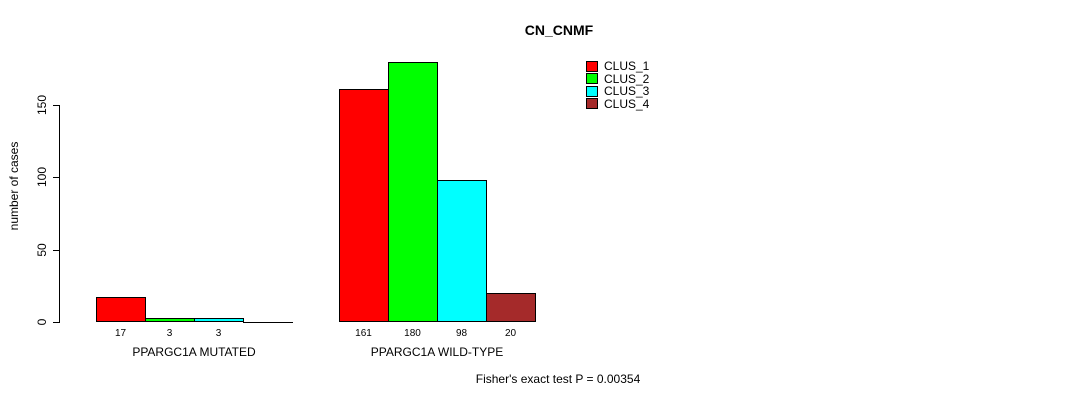 The height and width of the screenshot is (400, 1090). I want to click on legend-item: CLUS_3, so click(617, 91).